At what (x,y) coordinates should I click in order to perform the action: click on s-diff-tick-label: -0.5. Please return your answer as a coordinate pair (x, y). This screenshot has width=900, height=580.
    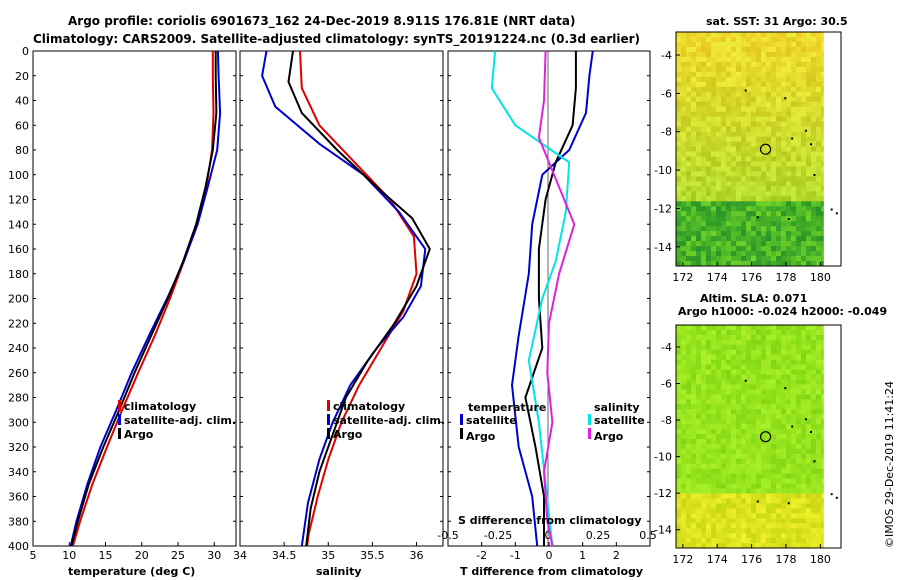
    Looking at the image, I should click on (447, 535).